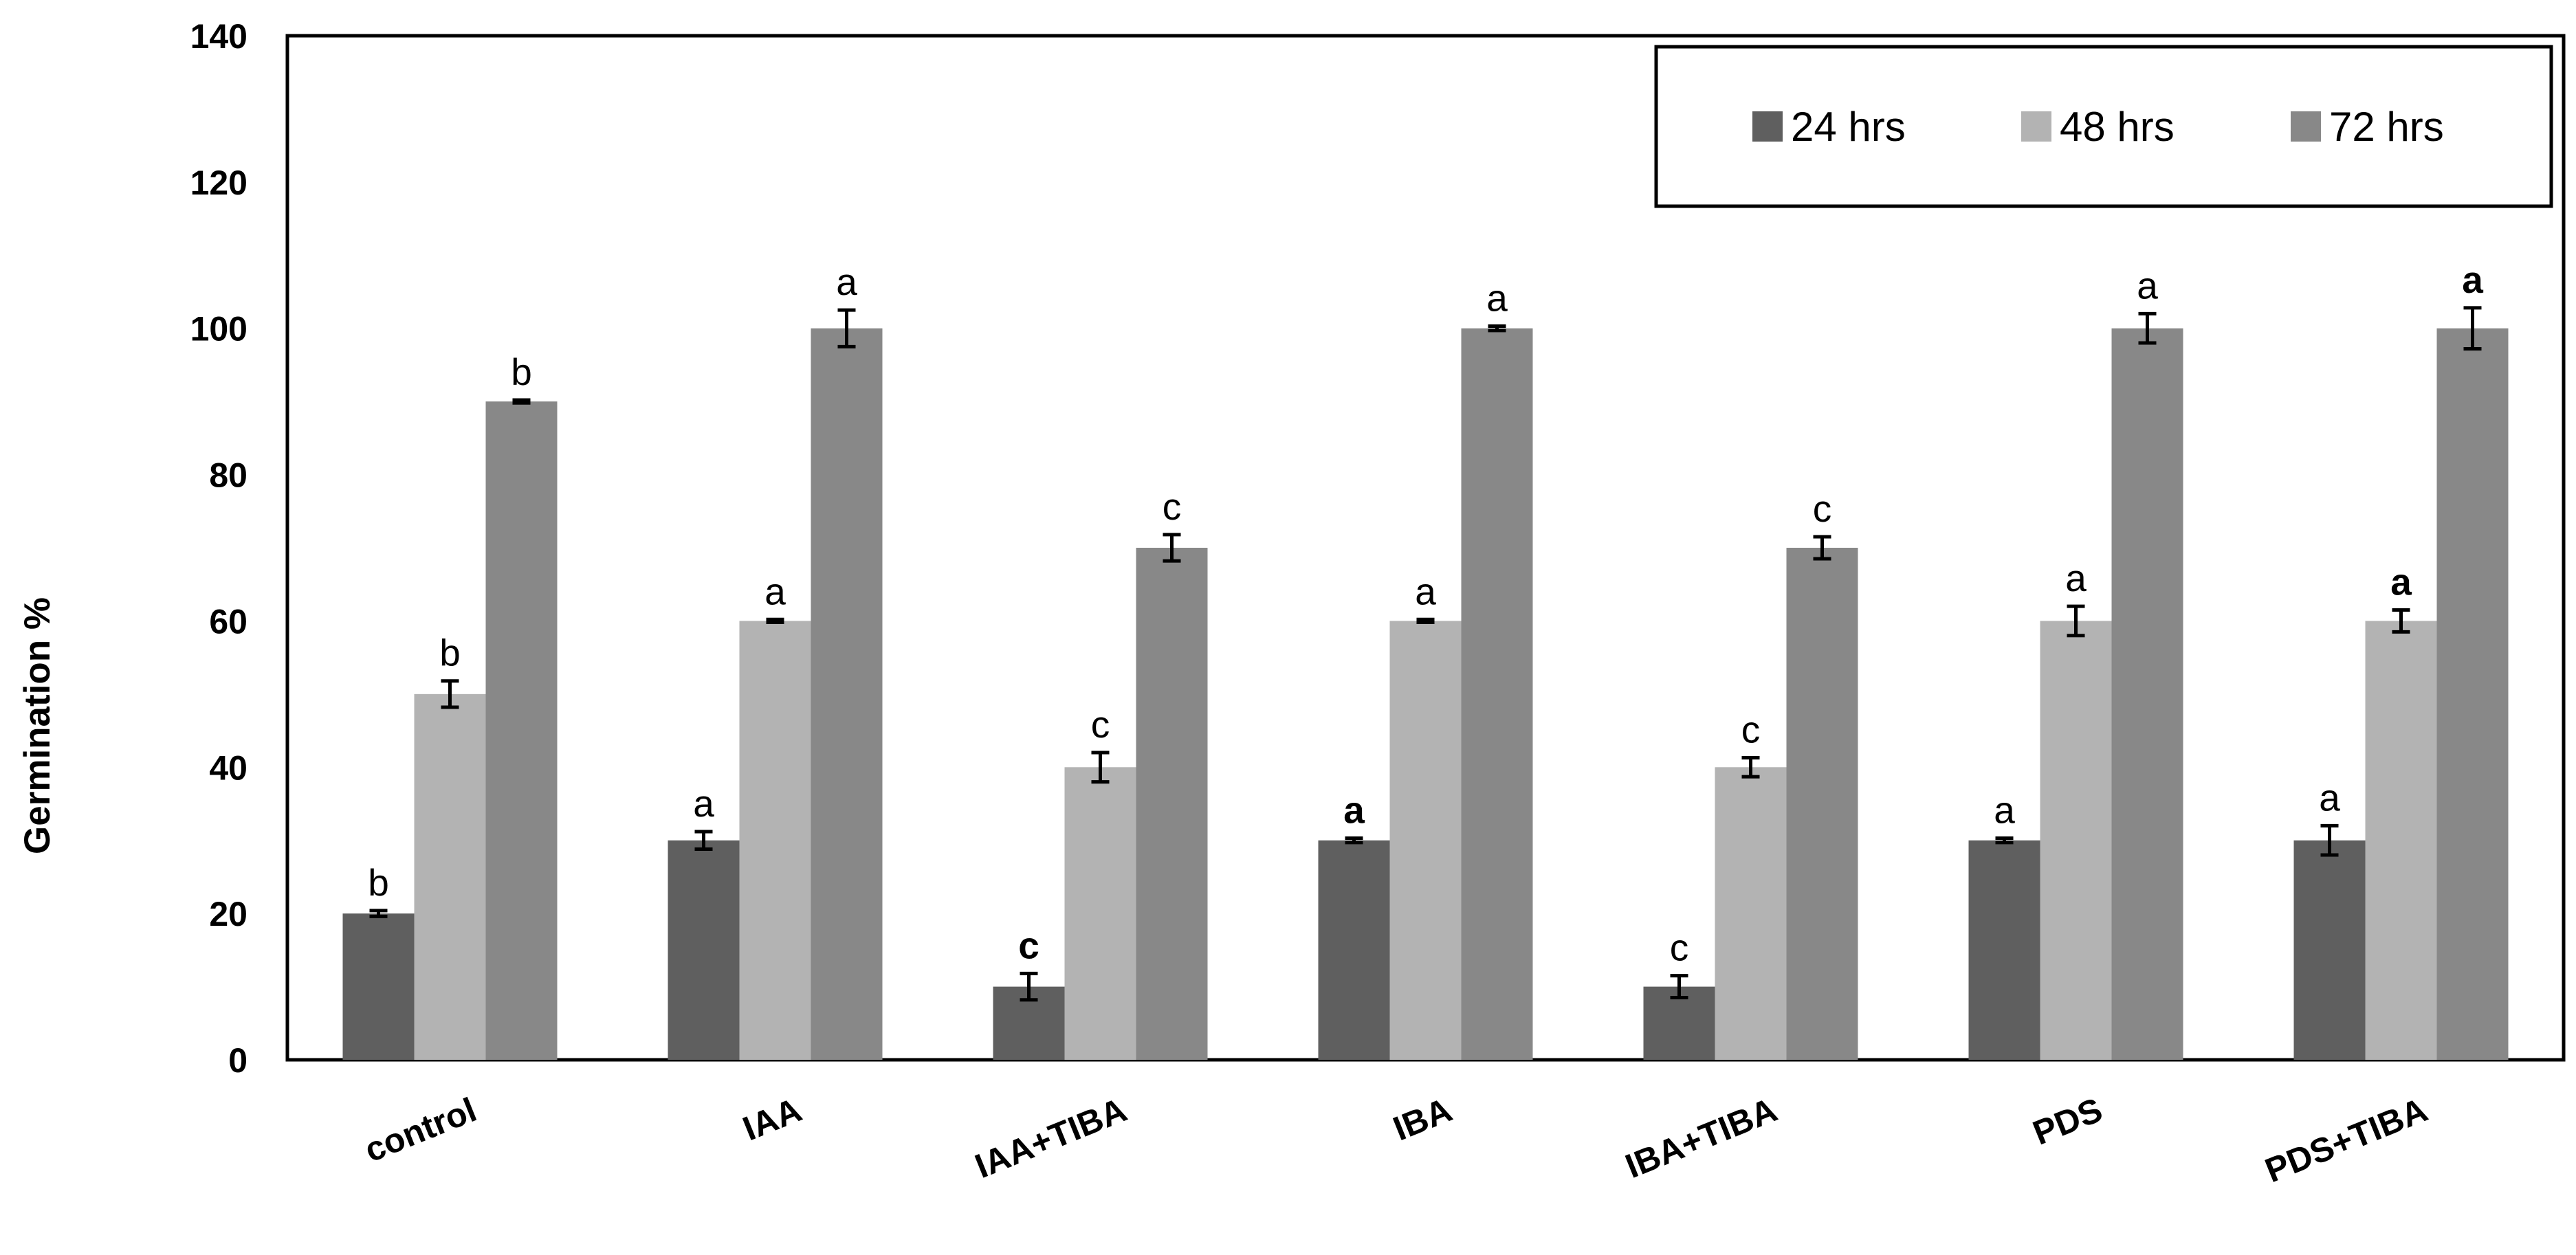  Describe the element at coordinates (772, 1119) in the screenshot. I see `x-category-label: IAA` at that location.